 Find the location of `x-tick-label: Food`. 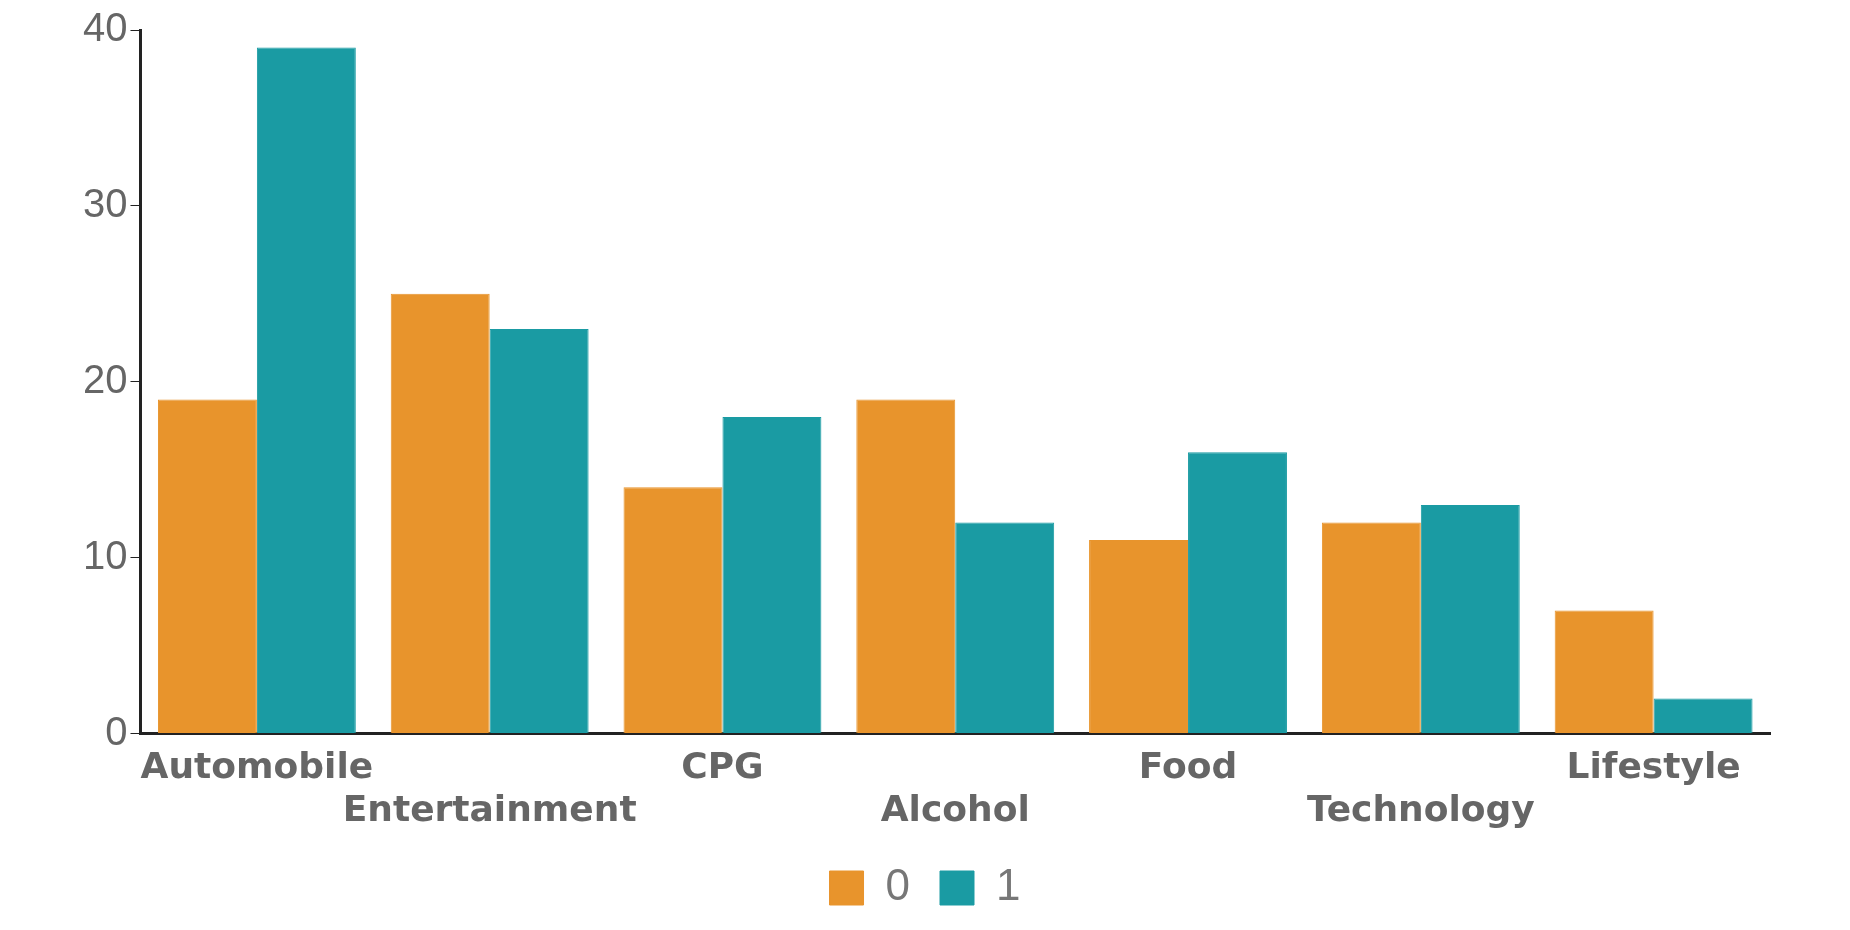

x-tick-label: Food is located at coordinates (1188, 765).